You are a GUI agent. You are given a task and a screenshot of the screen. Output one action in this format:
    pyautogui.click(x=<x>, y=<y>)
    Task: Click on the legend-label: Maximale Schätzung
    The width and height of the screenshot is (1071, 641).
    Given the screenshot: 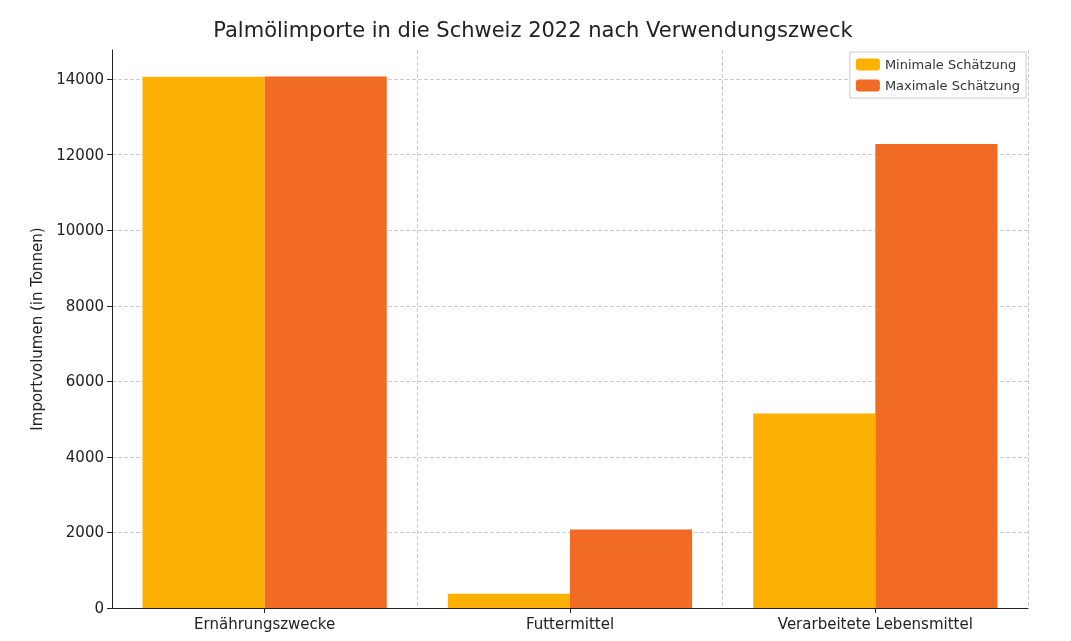 What is the action you would take?
    pyautogui.click(x=952, y=85)
    